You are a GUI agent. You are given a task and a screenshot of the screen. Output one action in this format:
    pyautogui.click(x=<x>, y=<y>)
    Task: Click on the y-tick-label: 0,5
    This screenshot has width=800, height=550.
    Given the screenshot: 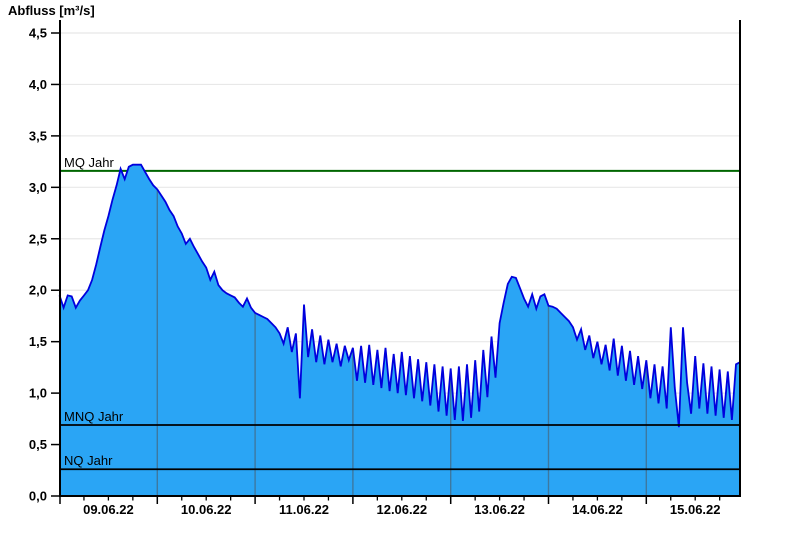 What is the action you would take?
    pyautogui.click(x=38, y=444)
    